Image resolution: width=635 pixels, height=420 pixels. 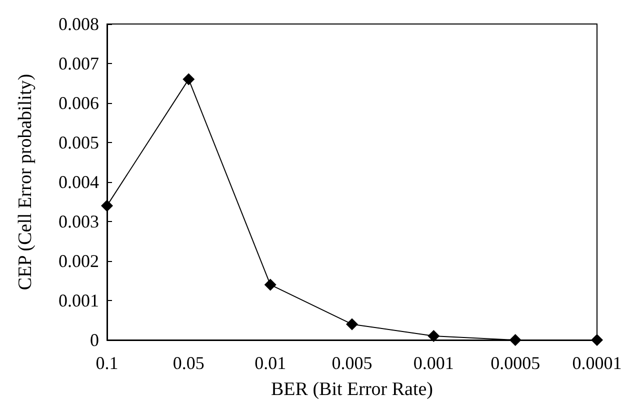 What do you see at coordinates (94, 340) in the screenshot?
I see `y-tick-label: 0` at bounding box center [94, 340].